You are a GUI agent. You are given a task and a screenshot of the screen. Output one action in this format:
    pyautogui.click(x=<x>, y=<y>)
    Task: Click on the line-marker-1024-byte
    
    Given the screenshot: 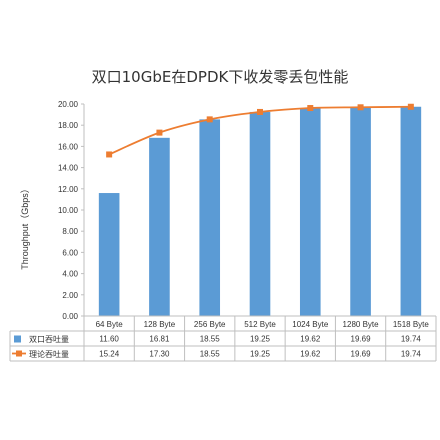 What is the action you would take?
    pyautogui.click(x=310, y=108)
    